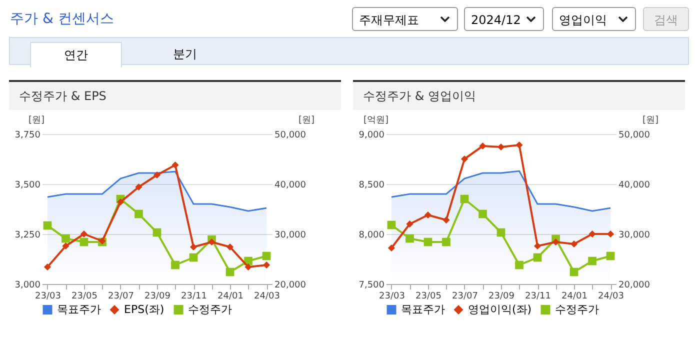 Image resolution: width=695 pixels, height=349 pixels. What do you see at coordinates (27, 135) in the screenshot?
I see `y-tick-label: 3,750` at bounding box center [27, 135].